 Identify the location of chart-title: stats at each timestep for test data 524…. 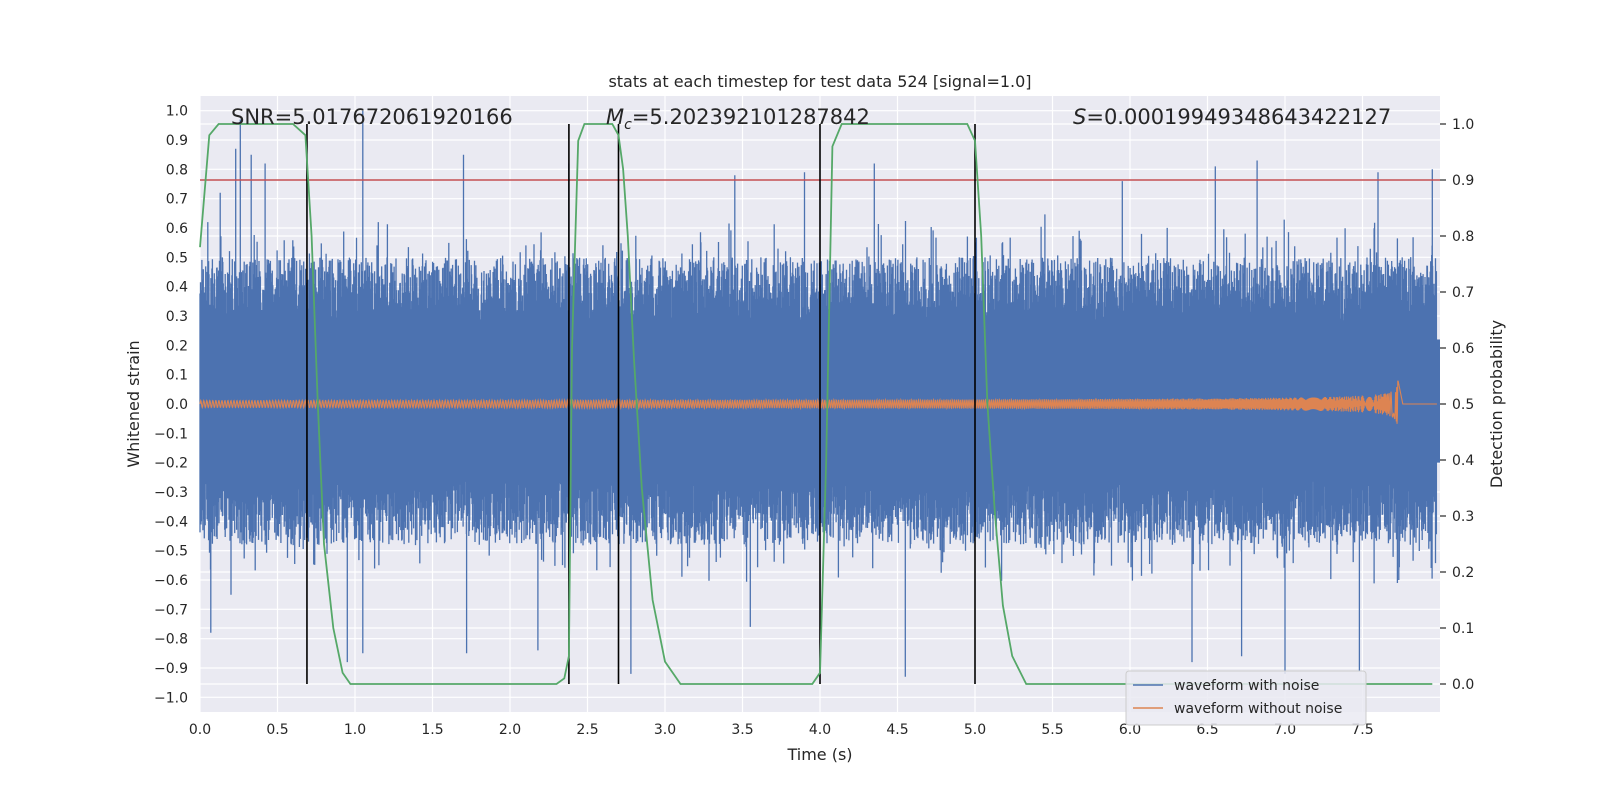
(819, 81).